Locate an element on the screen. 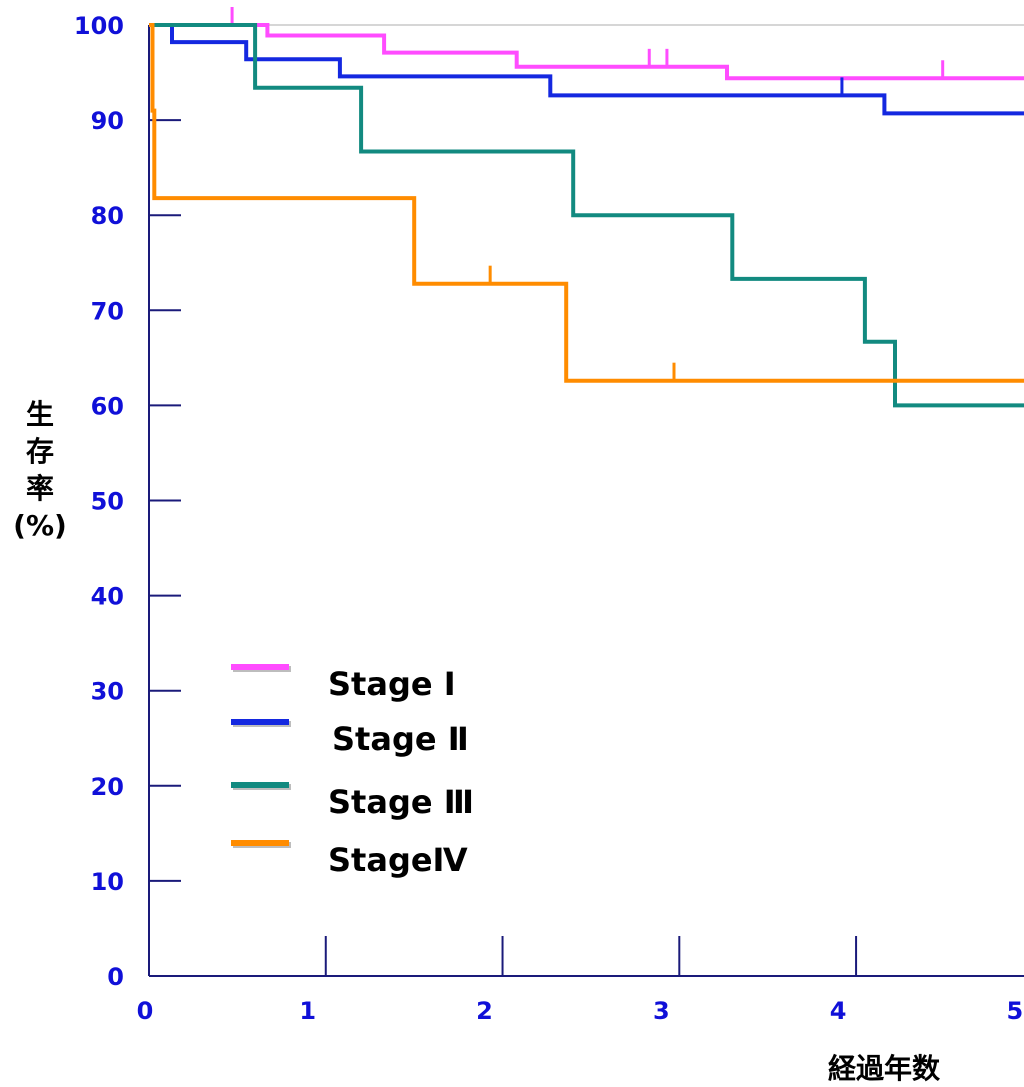 The height and width of the screenshot is (1087, 1024). x-tick-label: 5 is located at coordinates (1014, 1011).